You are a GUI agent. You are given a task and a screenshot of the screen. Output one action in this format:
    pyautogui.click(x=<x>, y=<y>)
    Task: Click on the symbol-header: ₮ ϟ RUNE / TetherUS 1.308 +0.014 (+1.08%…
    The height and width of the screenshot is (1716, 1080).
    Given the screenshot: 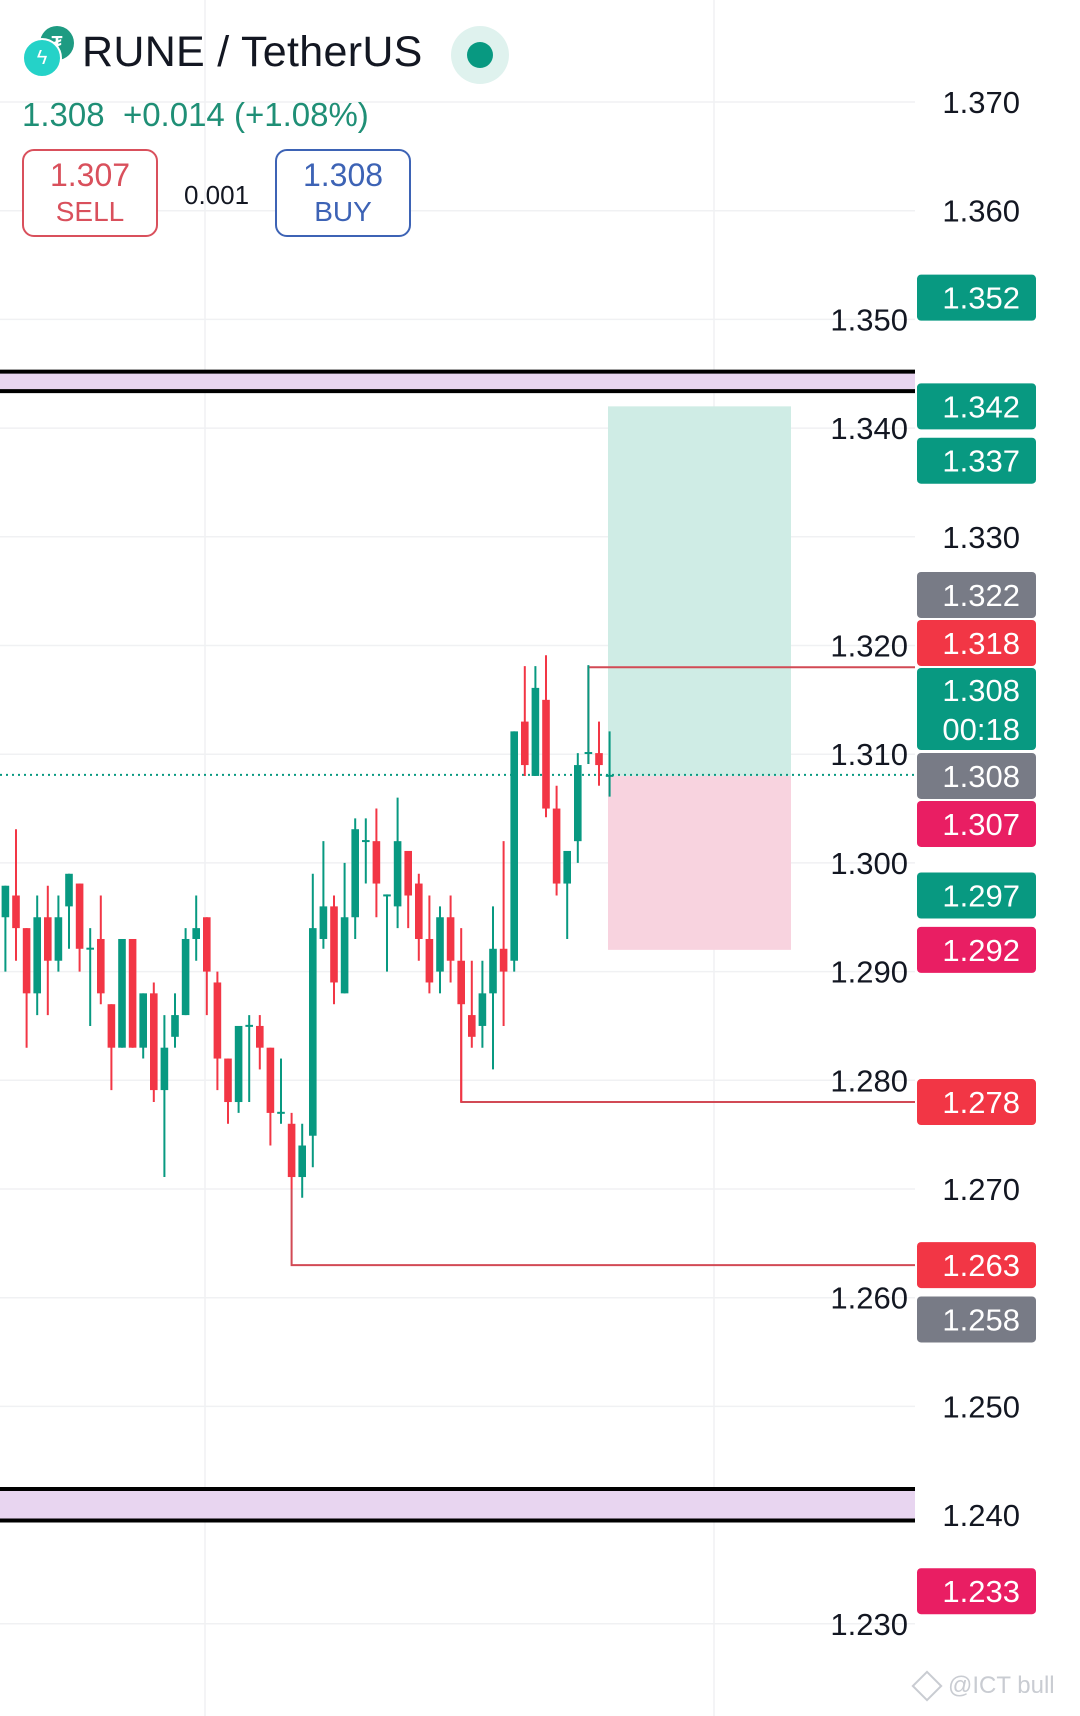 What is the action you would take?
    pyautogui.click(x=280, y=125)
    